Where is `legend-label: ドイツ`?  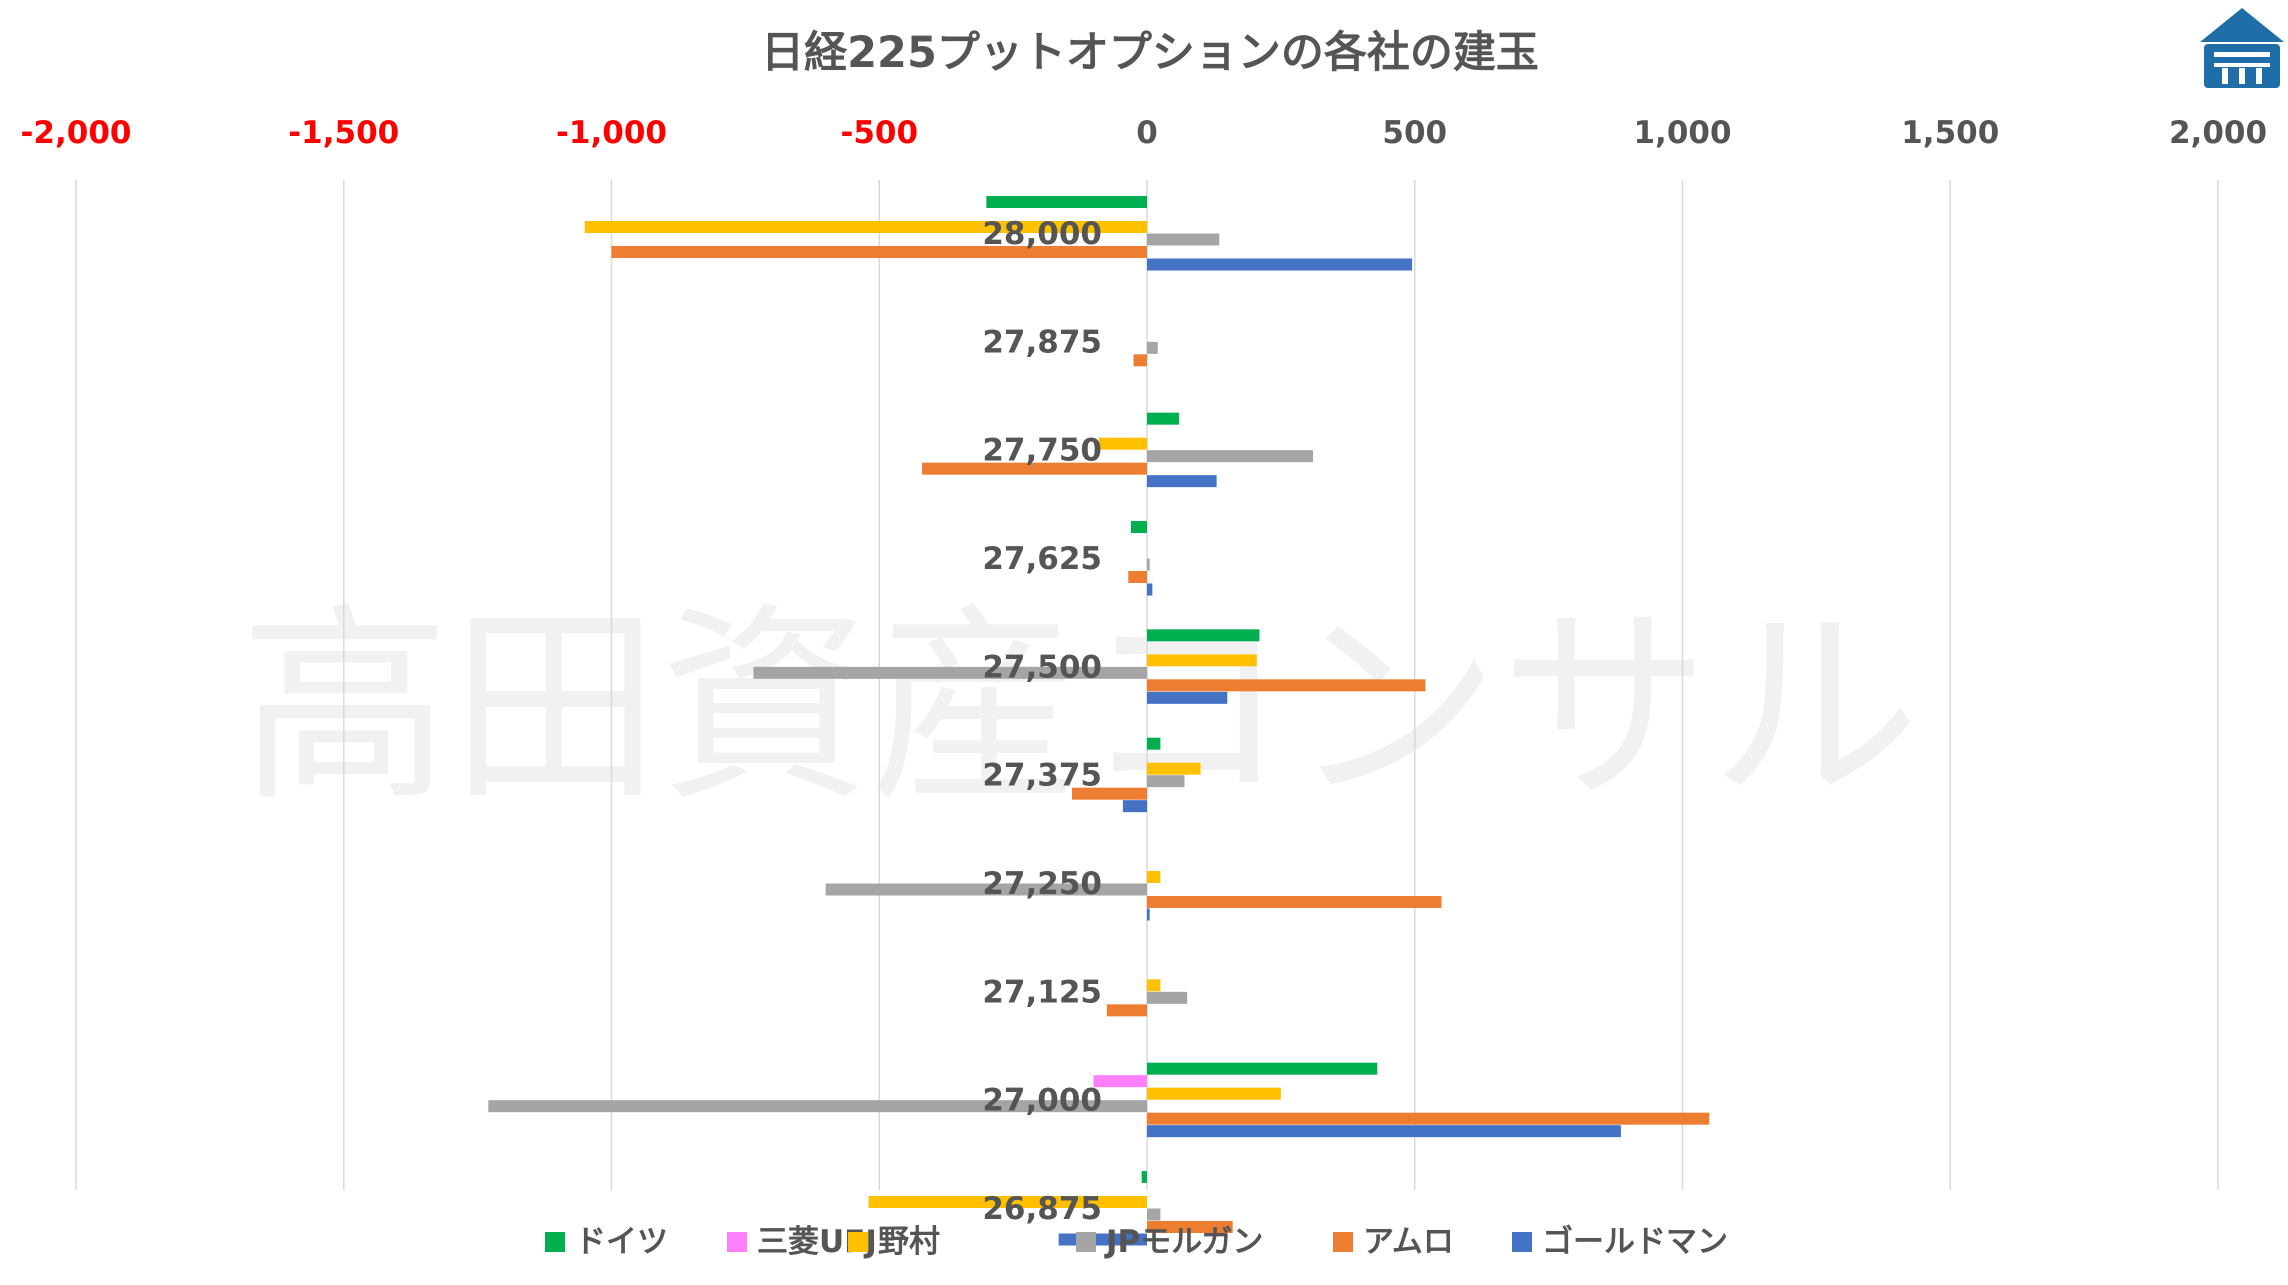 legend-label: ドイツ is located at coordinates (621, 1242).